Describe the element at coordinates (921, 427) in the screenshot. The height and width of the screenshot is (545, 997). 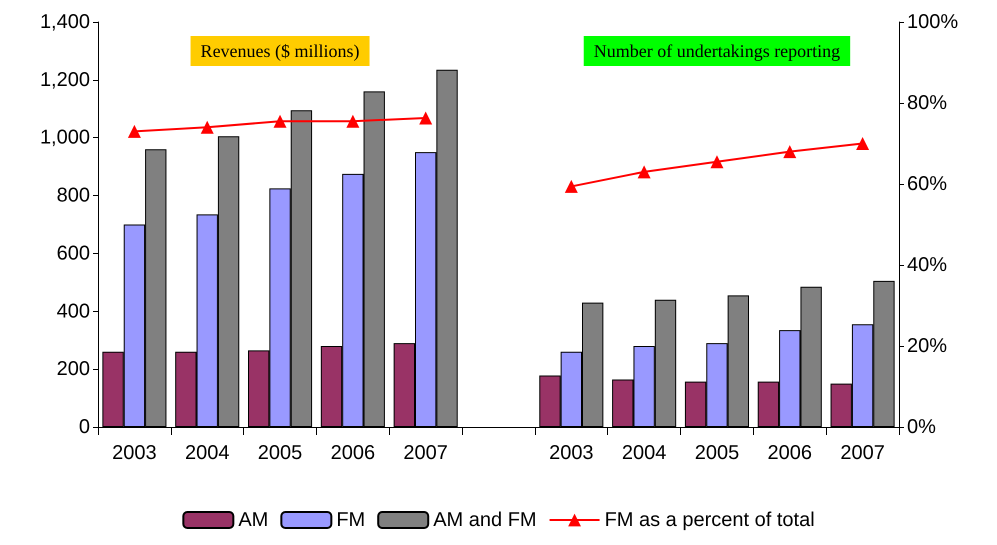
I see `y2-tick-label: 0%` at that location.